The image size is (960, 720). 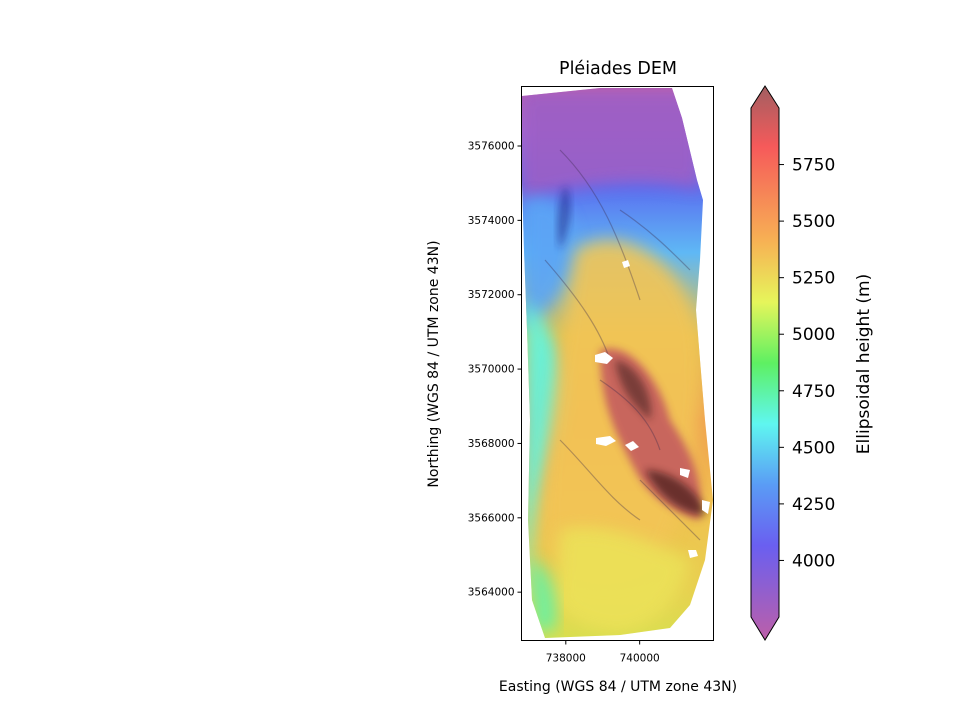 What do you see at coordinates (813, 222) in the screenshot?
I see `colorbar-tick-label: 5500` at bounding box center [813, 222].